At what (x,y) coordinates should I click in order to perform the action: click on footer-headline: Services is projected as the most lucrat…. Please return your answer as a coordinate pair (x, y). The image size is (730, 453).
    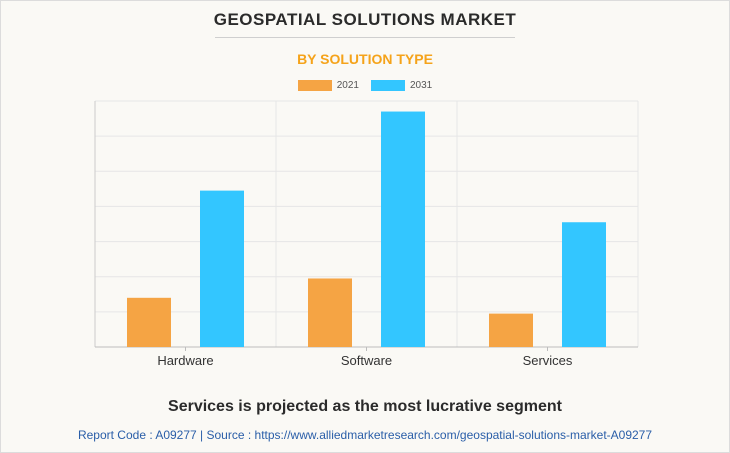
    Looking at the image, I should click on (365, 406).